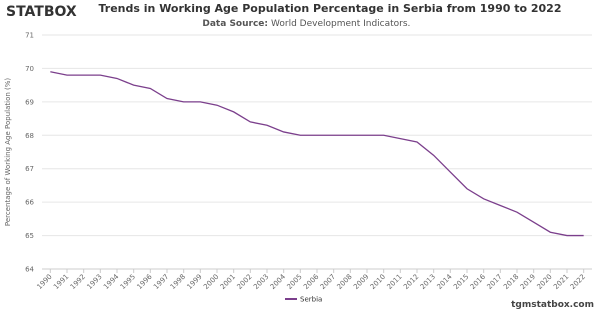 The width and height of the screenshot is (600, 314). What do you see at coordinates (44, 282) in the screenshot?
I see `x-tick-label: 1990` at bounding box center [44, 282].